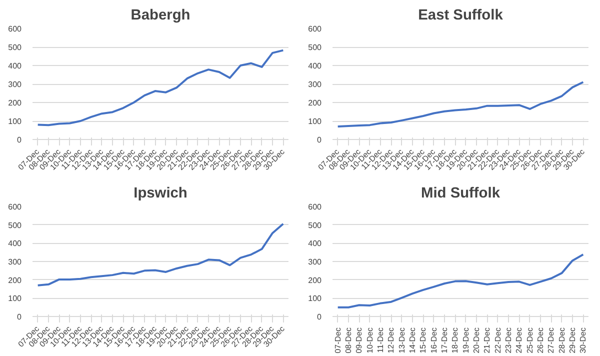 The image size is (600, 356). Describe the element at coordinates (561, 340) in the screenshot. I see `x-tick-label: 28-Dec` at that location.